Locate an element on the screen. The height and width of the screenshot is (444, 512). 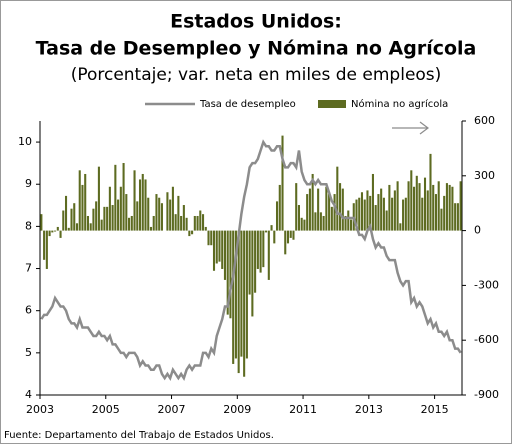
x-tick-label: 2011 is located at coordinates (303, 409).